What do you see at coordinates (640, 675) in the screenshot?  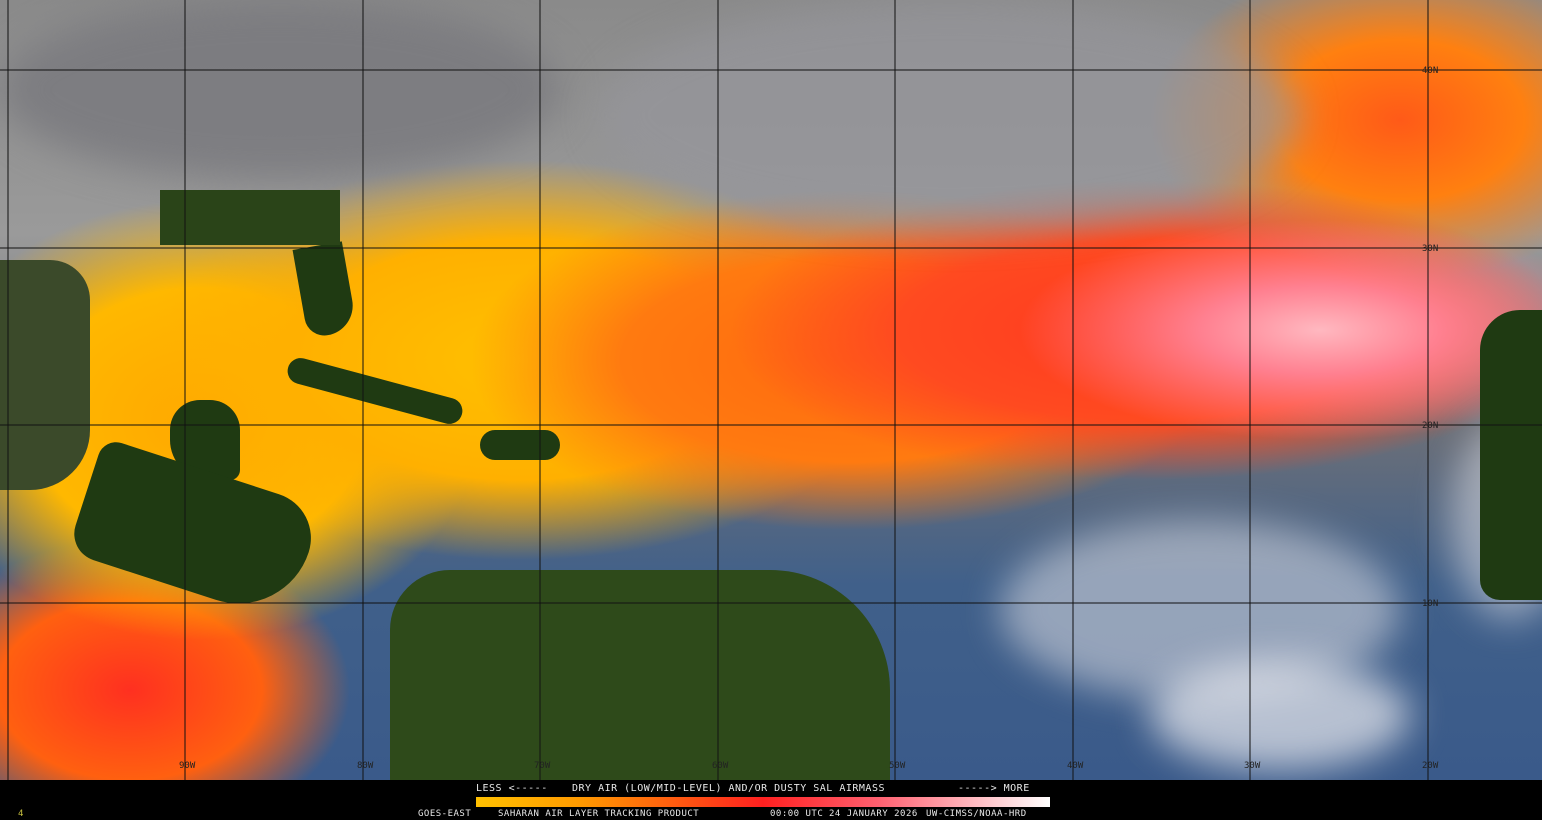 I see `landmass-south-america` at bounding box center [640, 675].